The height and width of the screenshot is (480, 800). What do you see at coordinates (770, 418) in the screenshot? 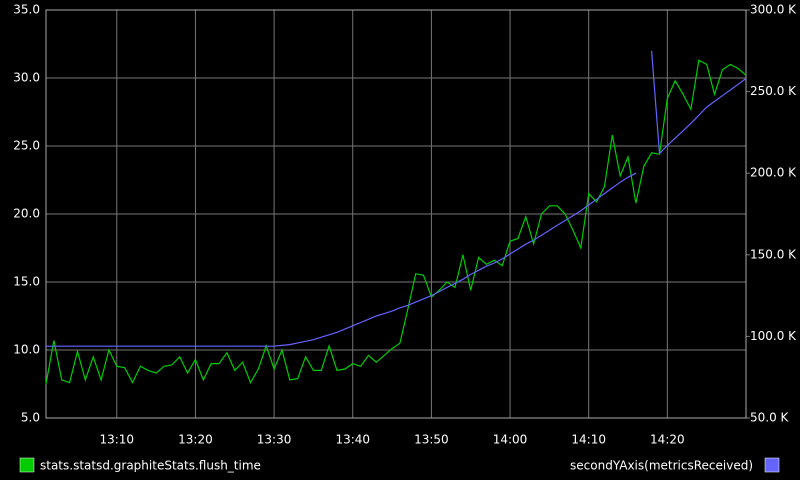
I see `y2-tick-label: 50.0 K` at bounding box center [770, 418].